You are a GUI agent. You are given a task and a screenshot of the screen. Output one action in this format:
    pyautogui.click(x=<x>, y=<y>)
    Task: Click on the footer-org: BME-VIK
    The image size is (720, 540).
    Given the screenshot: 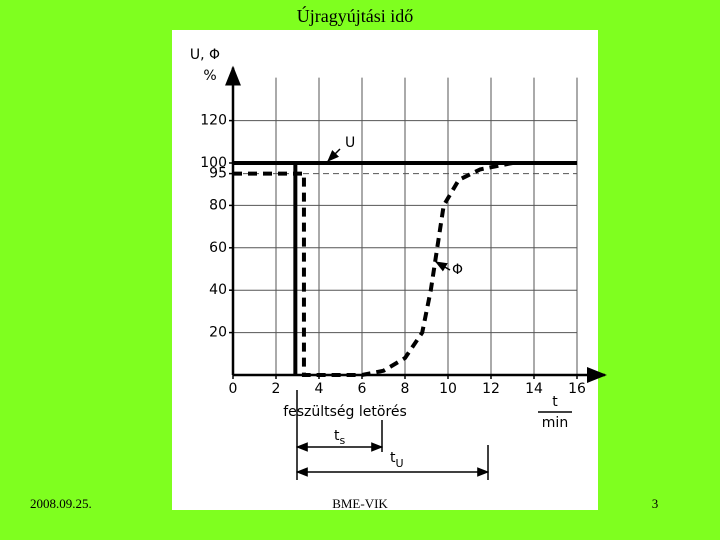 What is the action you would take?
    pyautogui.click(x=360, y=503)
    